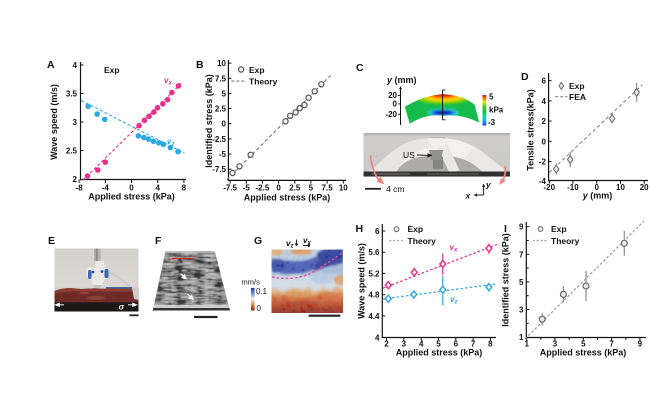 This screenshot has height=400, width=650. I want to click on svg-text: σ, so click(122, 307).